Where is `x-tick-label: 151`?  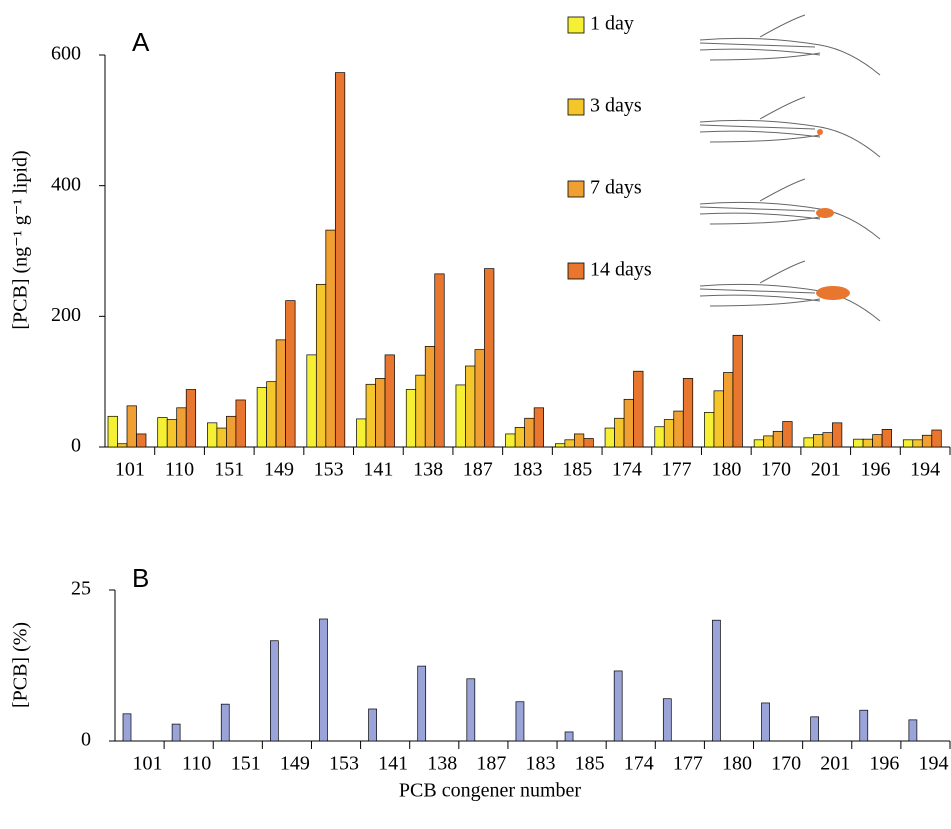
x-tick-label: 151 is located at coordinates (246, 764).